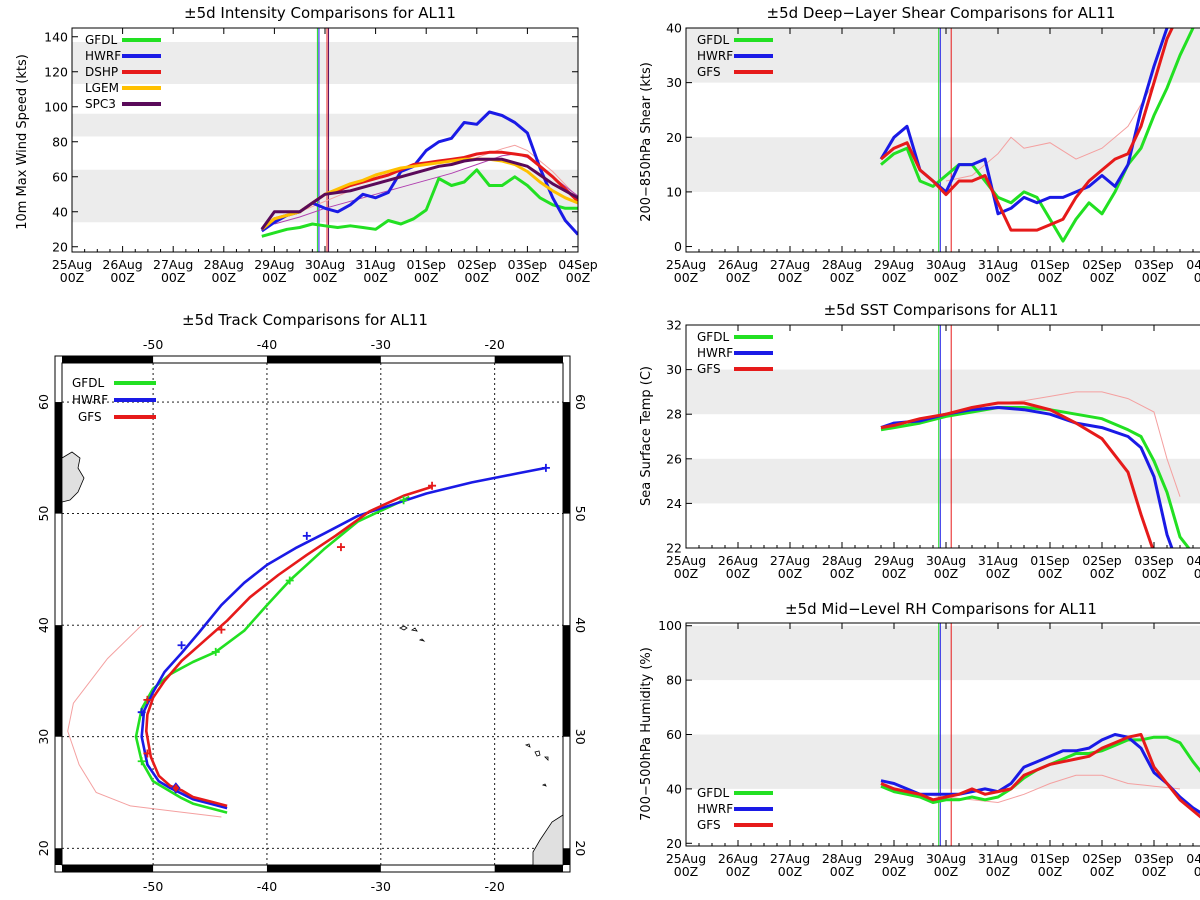 The height and width of the screenshot is (900, 1200). I want to click on intensity-xtick-date: 28Aug, so click(224, 264).